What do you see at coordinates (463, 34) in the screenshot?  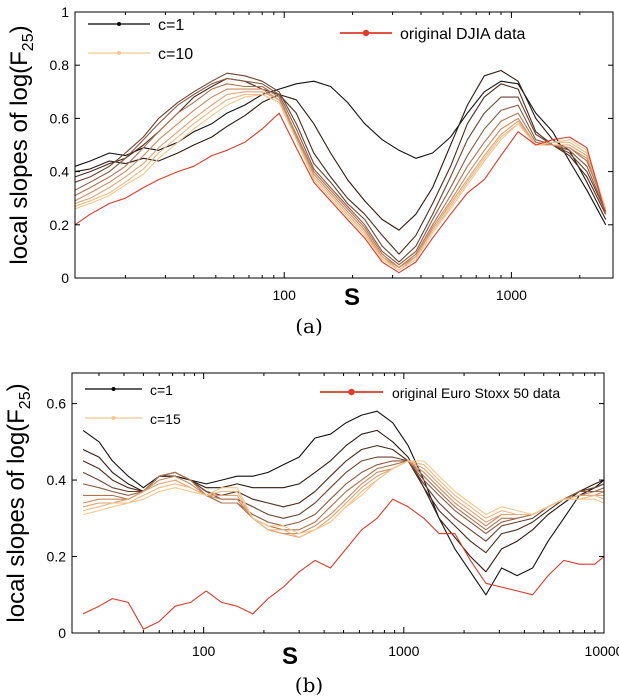 I see `legend-label: original DJIA data` at bounding box center [463, 34].